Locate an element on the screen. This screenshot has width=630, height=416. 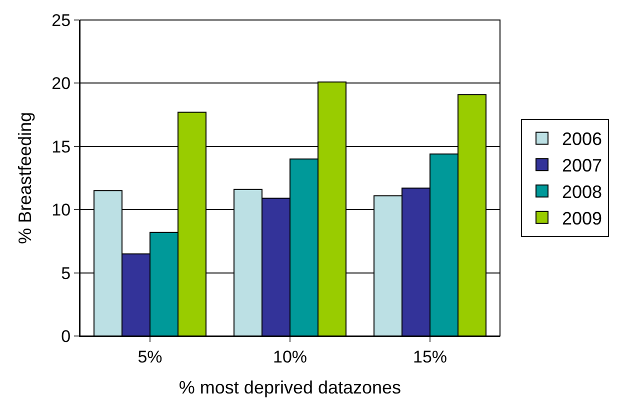
y-tick-label: 10 is located at coordinates (61, 210).